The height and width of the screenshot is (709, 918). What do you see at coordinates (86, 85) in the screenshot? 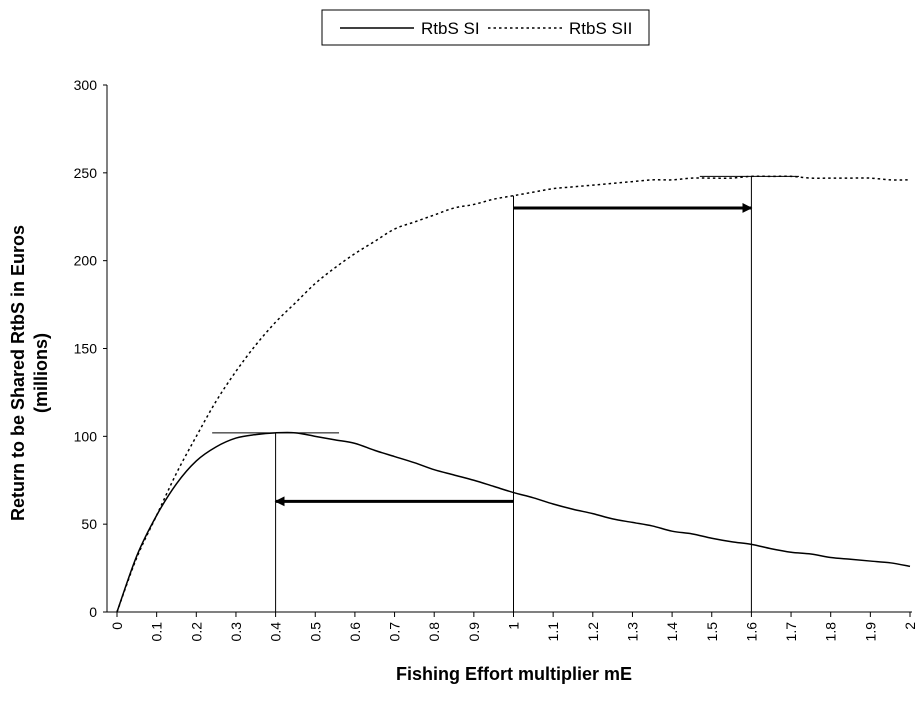
I see `y-tick-label: 300` at bounding box center [86, 85].